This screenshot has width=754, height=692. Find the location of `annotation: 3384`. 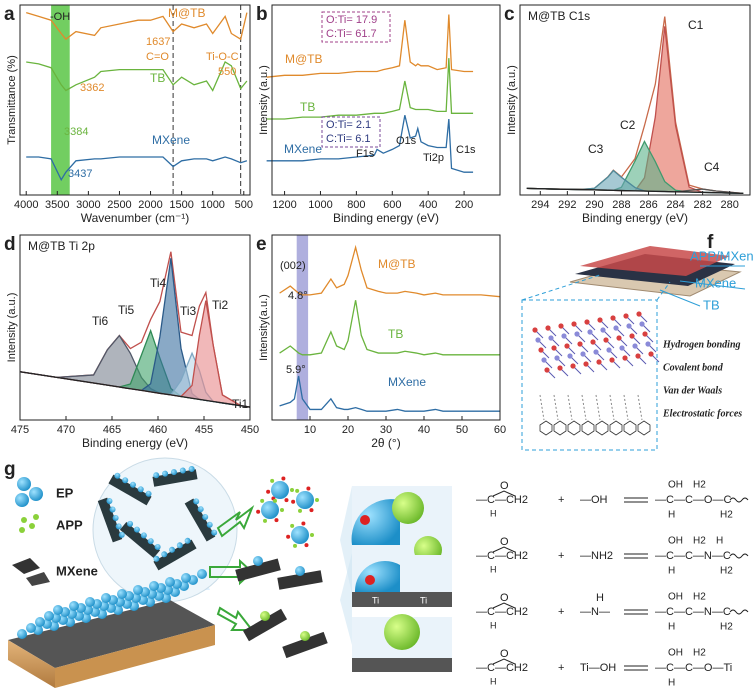

annotation: 3384 is located at coordinates (76, 132).